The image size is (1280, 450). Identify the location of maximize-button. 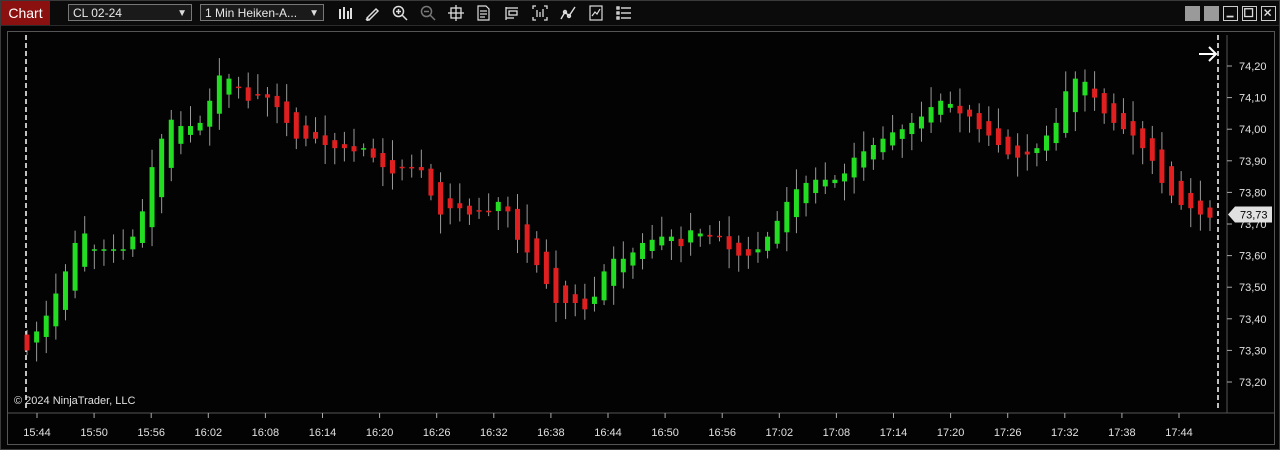
(1249, 13).